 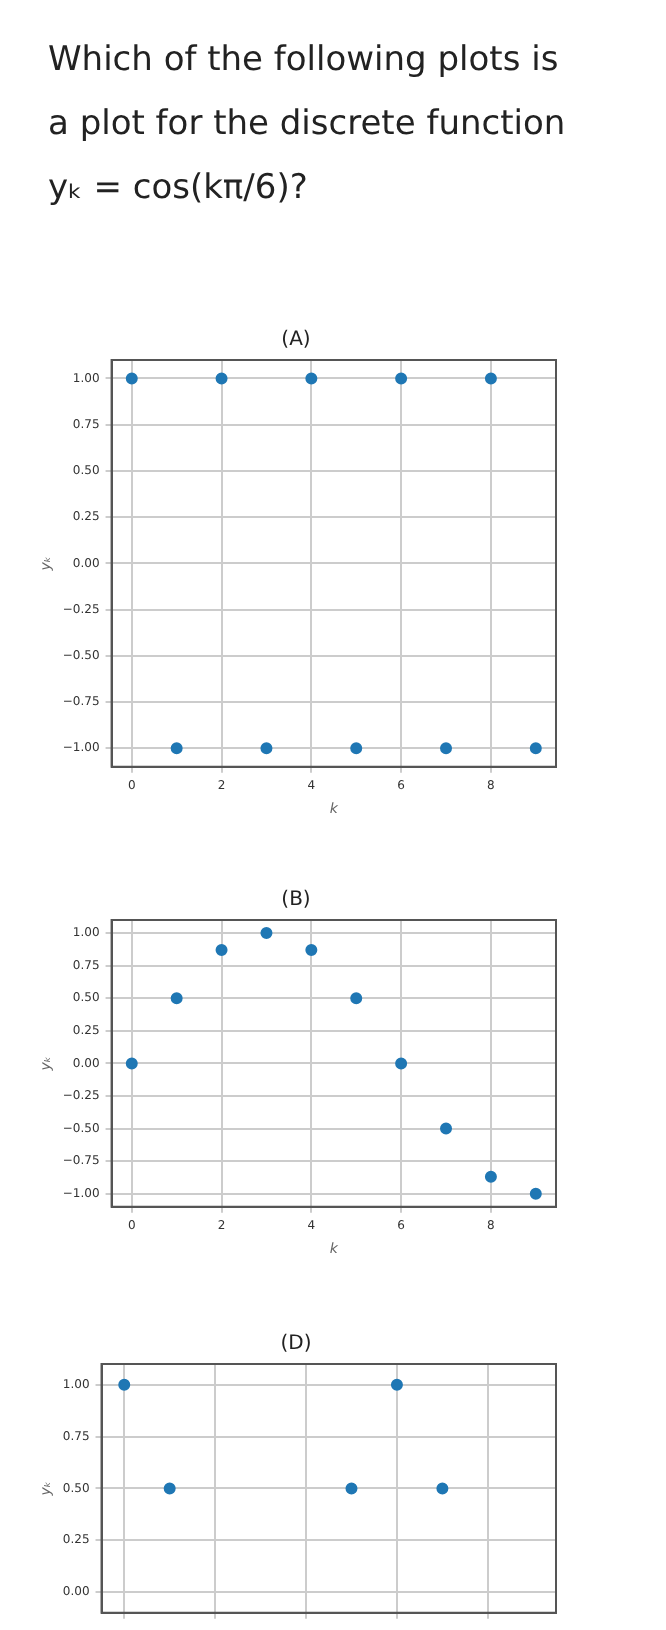 I want to click on chart-subtitle: (A), so click(x=296, y=340).